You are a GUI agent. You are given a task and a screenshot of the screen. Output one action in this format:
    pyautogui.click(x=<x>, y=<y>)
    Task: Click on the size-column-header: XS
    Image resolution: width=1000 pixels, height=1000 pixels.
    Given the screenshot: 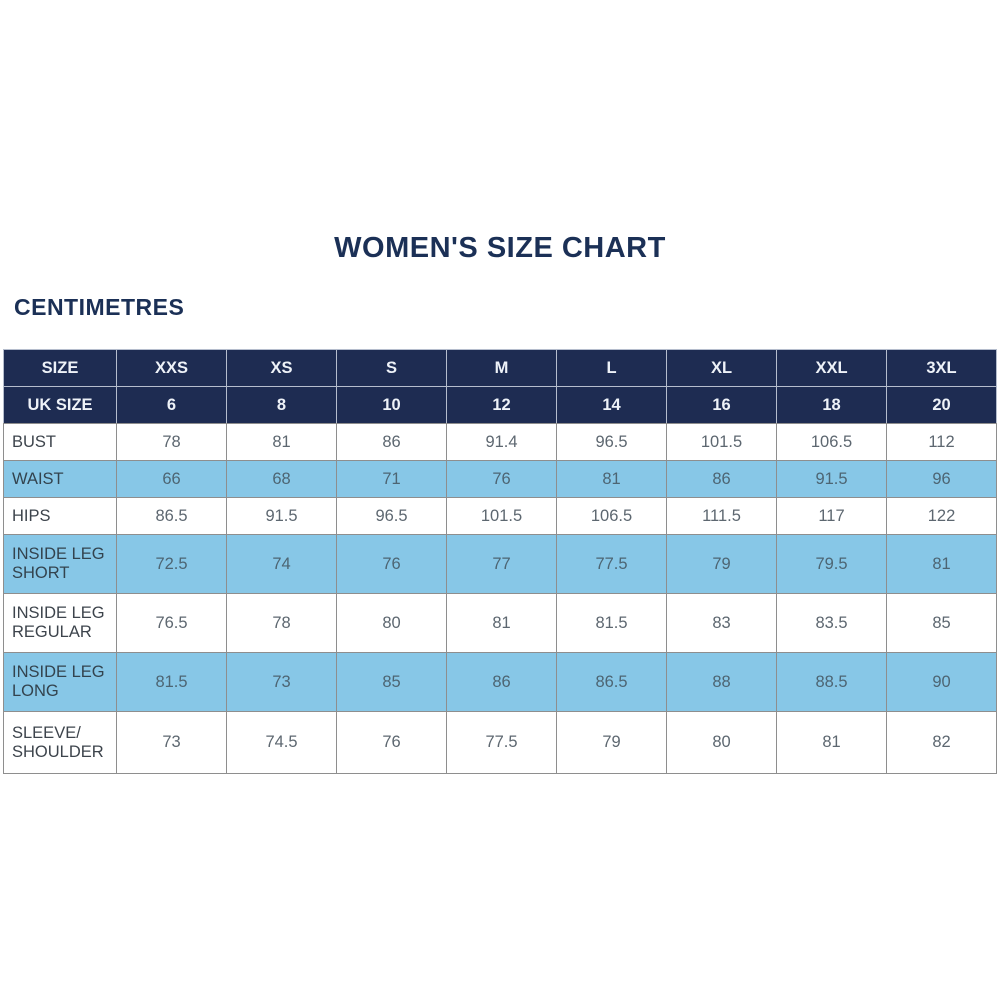 What is the action you would take?
    pyautogui.click(x=281, y=368)
    